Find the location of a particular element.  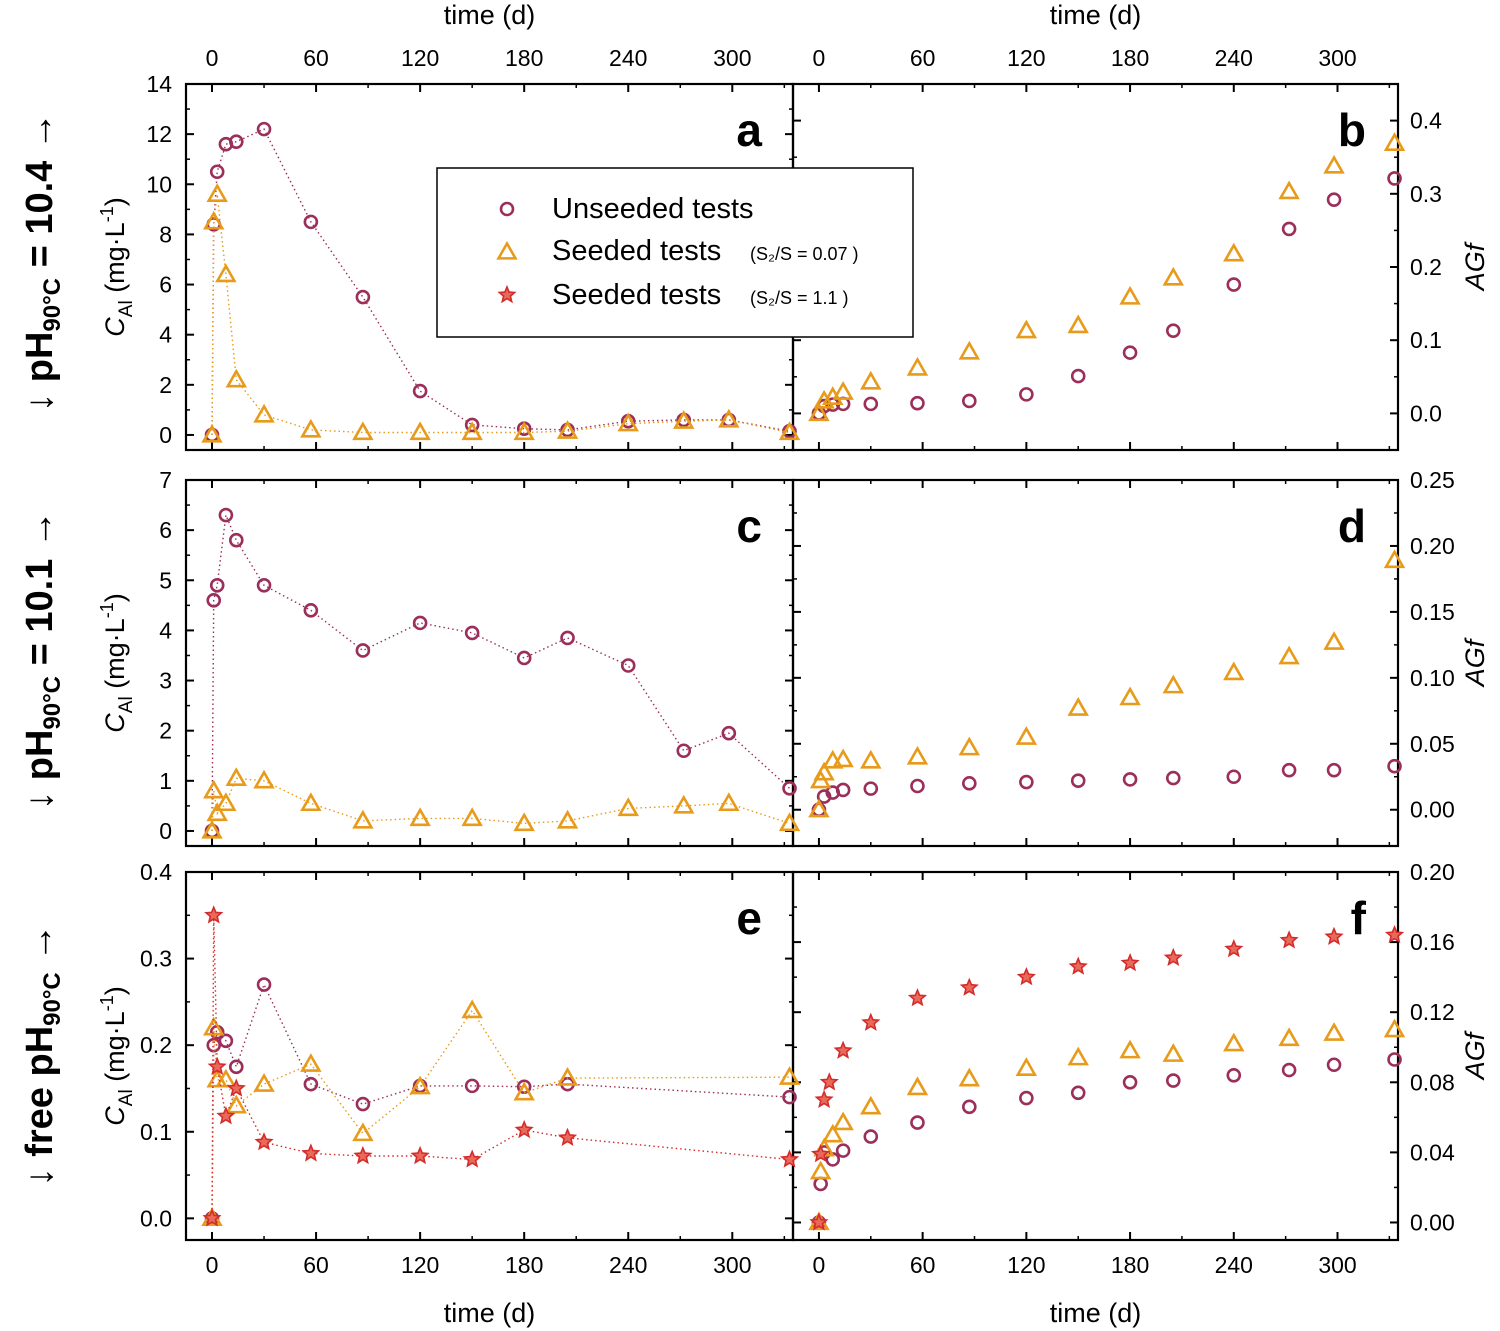

legend-box is located at coordinates (675, 252).